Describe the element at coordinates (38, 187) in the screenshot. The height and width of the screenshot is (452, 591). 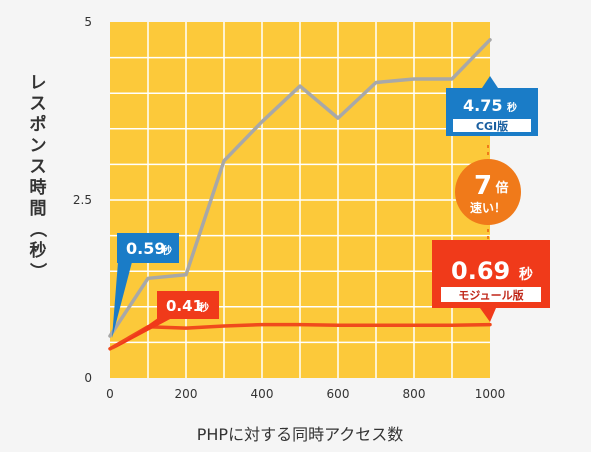
I see `y-axis-title-char: 時` at that location.